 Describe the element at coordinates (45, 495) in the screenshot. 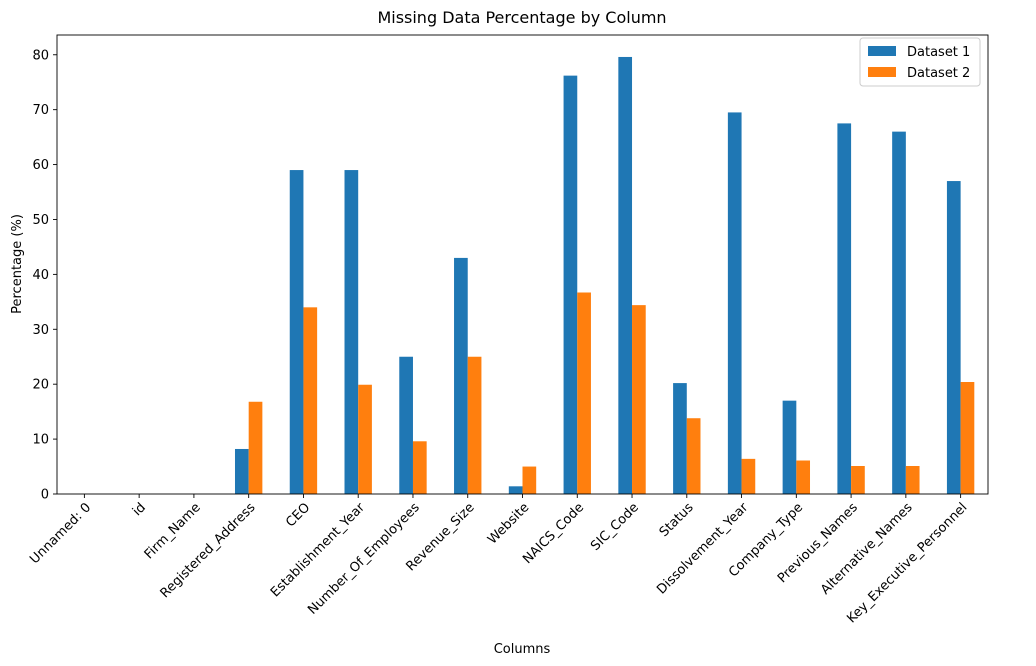

I see `y-tick-label-0: 0` at that location.